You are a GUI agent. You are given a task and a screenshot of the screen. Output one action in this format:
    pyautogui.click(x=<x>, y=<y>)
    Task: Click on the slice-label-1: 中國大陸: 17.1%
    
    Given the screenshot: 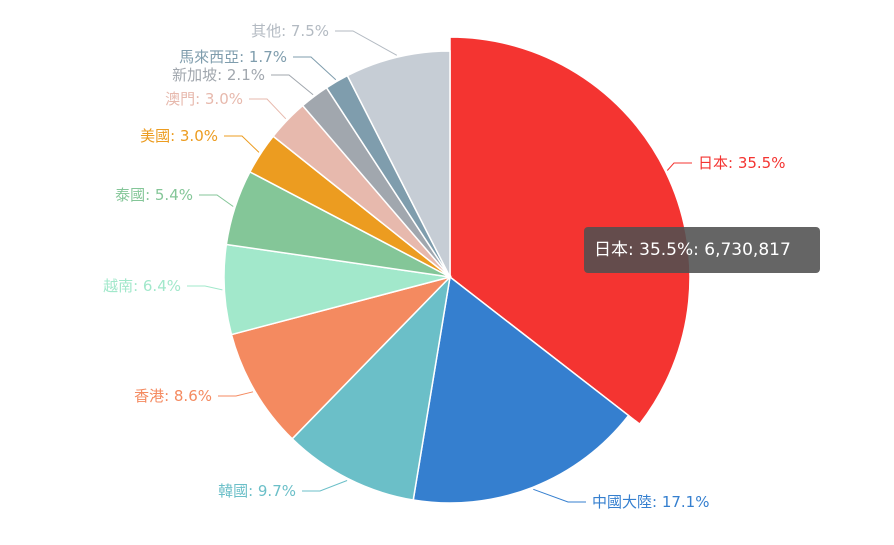 What is the action you would take?
    pyautogui.click(x=650, y=502)
    